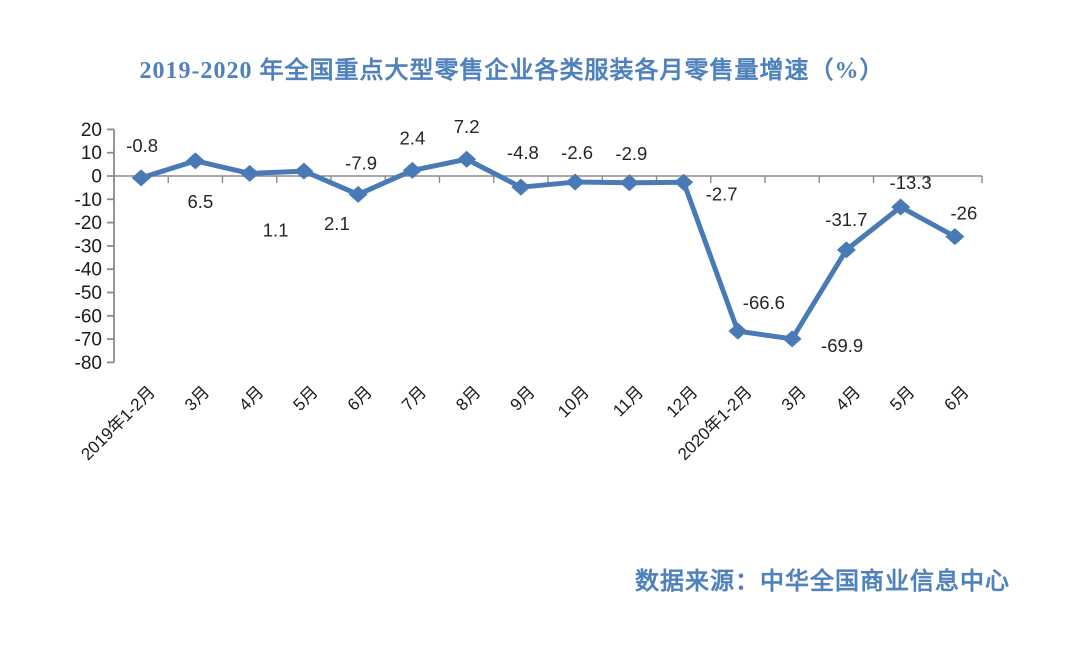 The width and height of the screenshot is (1080, 649). What do you see at coordinates (118, 423) in the screenshot?
I see `x-axis-category-label: 2019年1-2月` at bounding box center [118, 423].